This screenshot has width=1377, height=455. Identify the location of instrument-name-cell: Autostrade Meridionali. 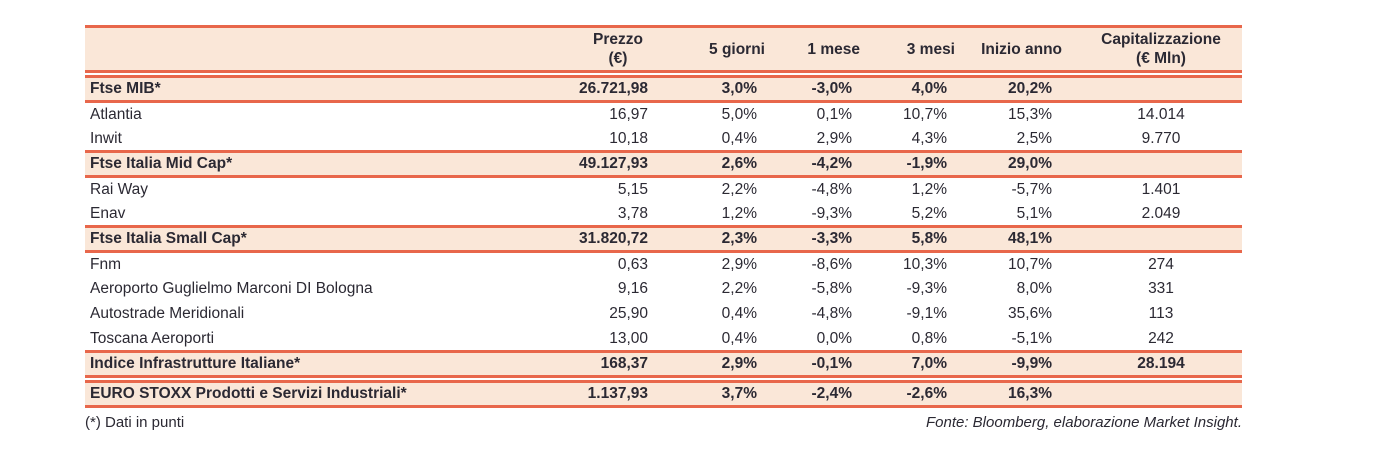
(167, 314).